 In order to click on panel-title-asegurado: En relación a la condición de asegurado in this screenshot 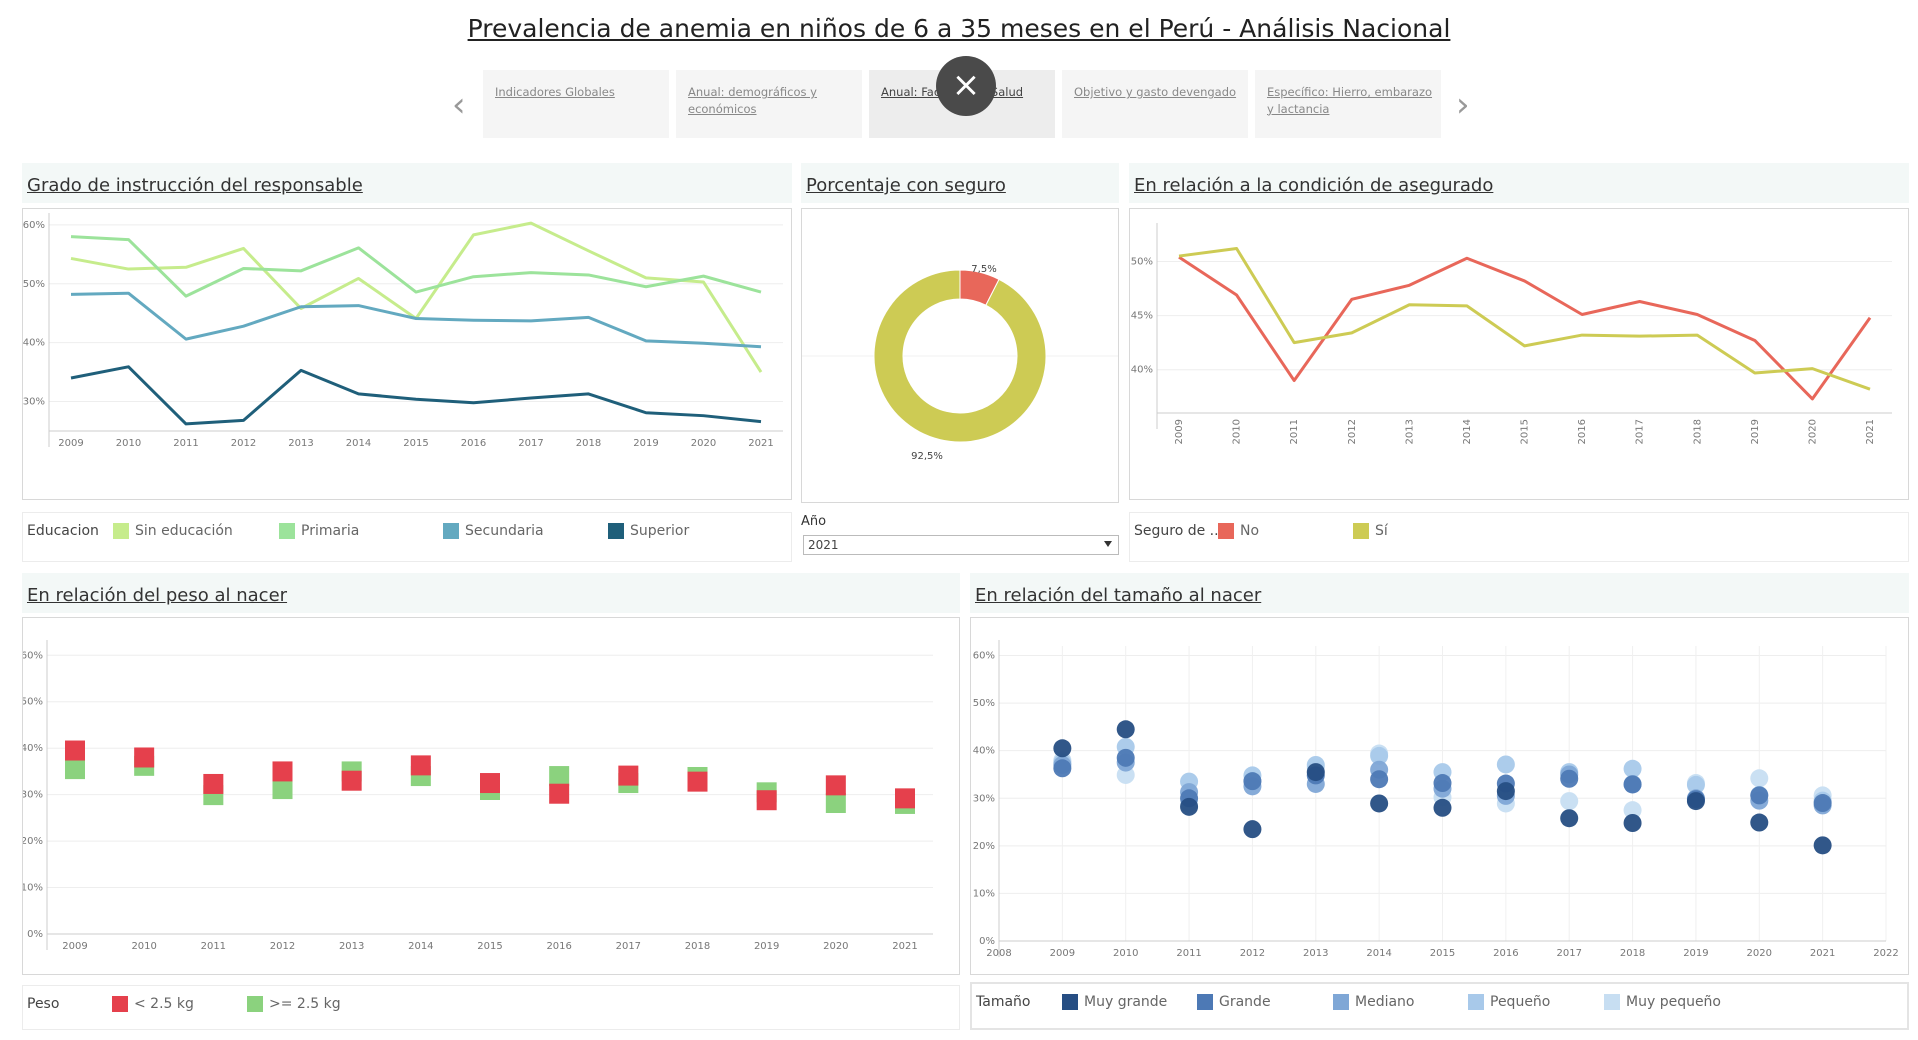, I will do `click(1519, 183)`.